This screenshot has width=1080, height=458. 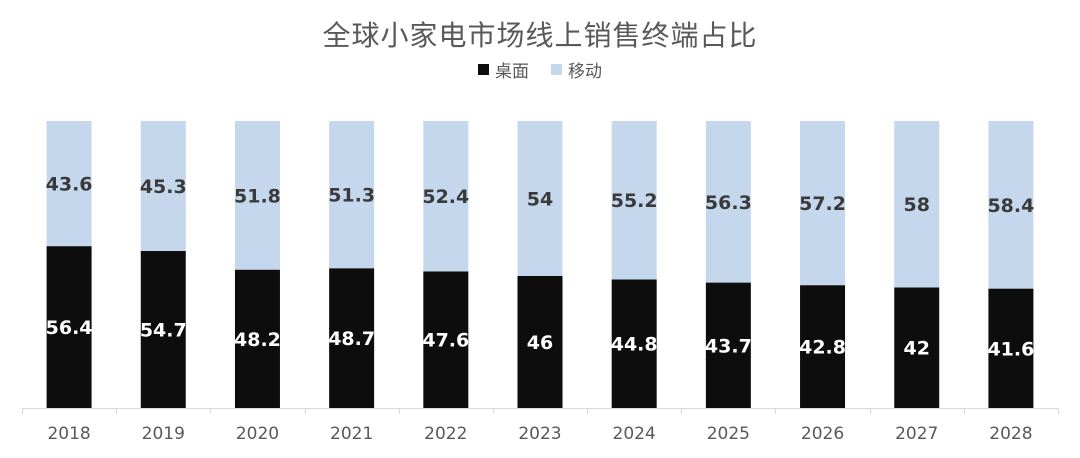 I want to click on data-label-desktop: 54.7, so click(x=163, y=331).